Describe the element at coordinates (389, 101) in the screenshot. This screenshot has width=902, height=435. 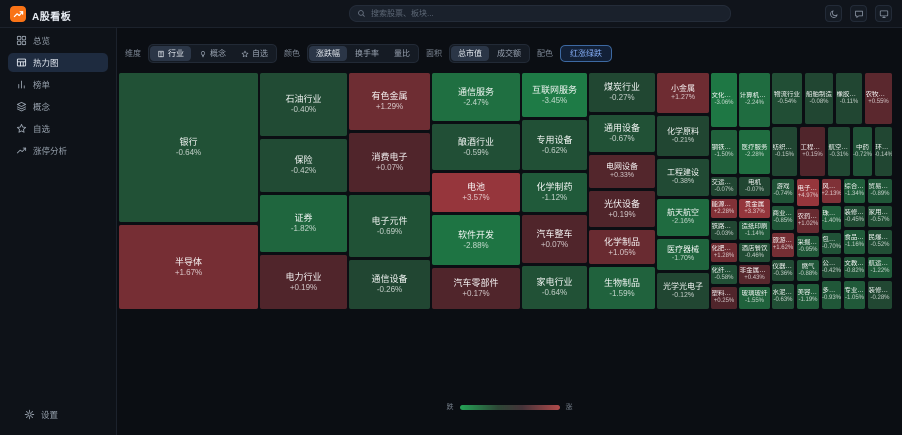
I see `treemap-cell: 有色金属 +1.29%` at that location.